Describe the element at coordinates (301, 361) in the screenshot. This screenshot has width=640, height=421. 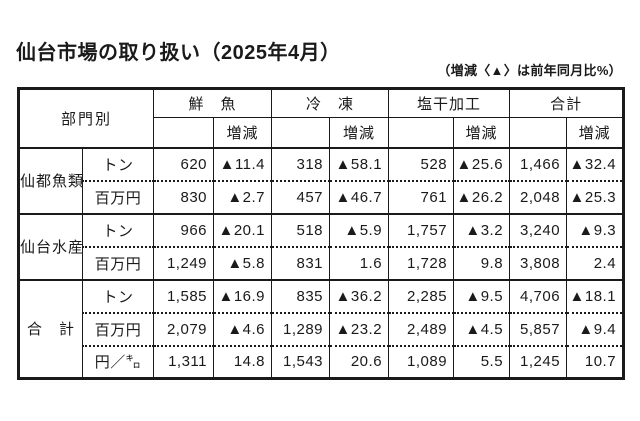
I see `table-cell: 1,543` at that location.